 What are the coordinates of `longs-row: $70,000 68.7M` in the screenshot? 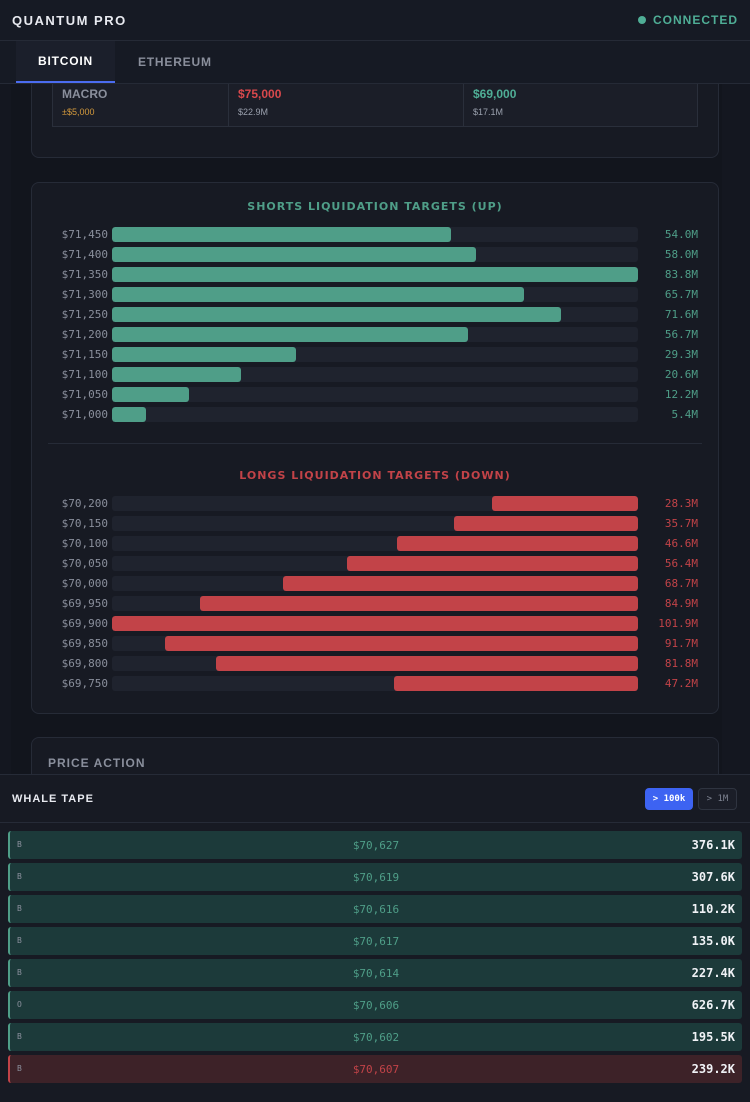 It's located at (375, 584).